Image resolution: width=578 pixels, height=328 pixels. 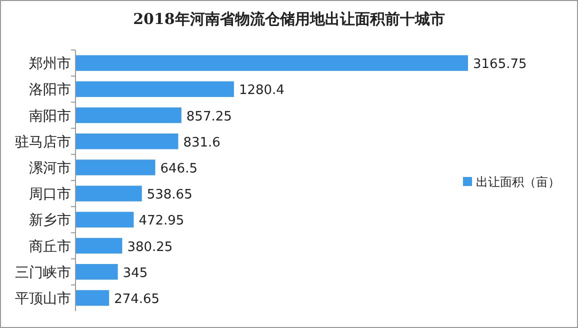 I want to click on legend-label: 出让面积（亩）, so click(x=518, y=182).